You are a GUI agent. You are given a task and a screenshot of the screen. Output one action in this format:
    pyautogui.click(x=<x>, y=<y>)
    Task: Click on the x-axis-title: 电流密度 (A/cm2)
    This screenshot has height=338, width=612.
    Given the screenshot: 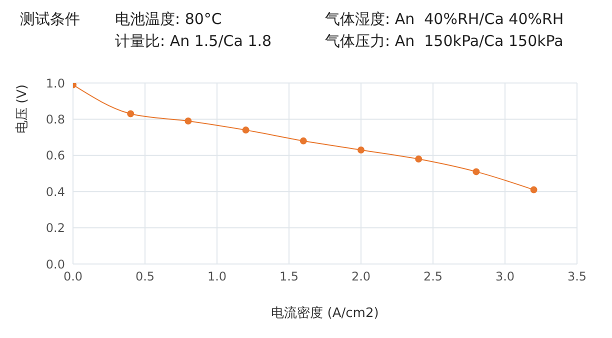 What is the action you would take?
    pyautogui.click(x=325, y=313)
    